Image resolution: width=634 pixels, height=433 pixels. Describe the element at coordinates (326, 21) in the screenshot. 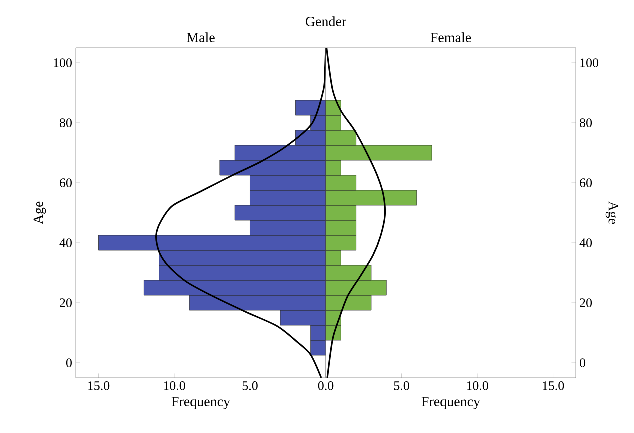

I see `text: Gender` at that location.